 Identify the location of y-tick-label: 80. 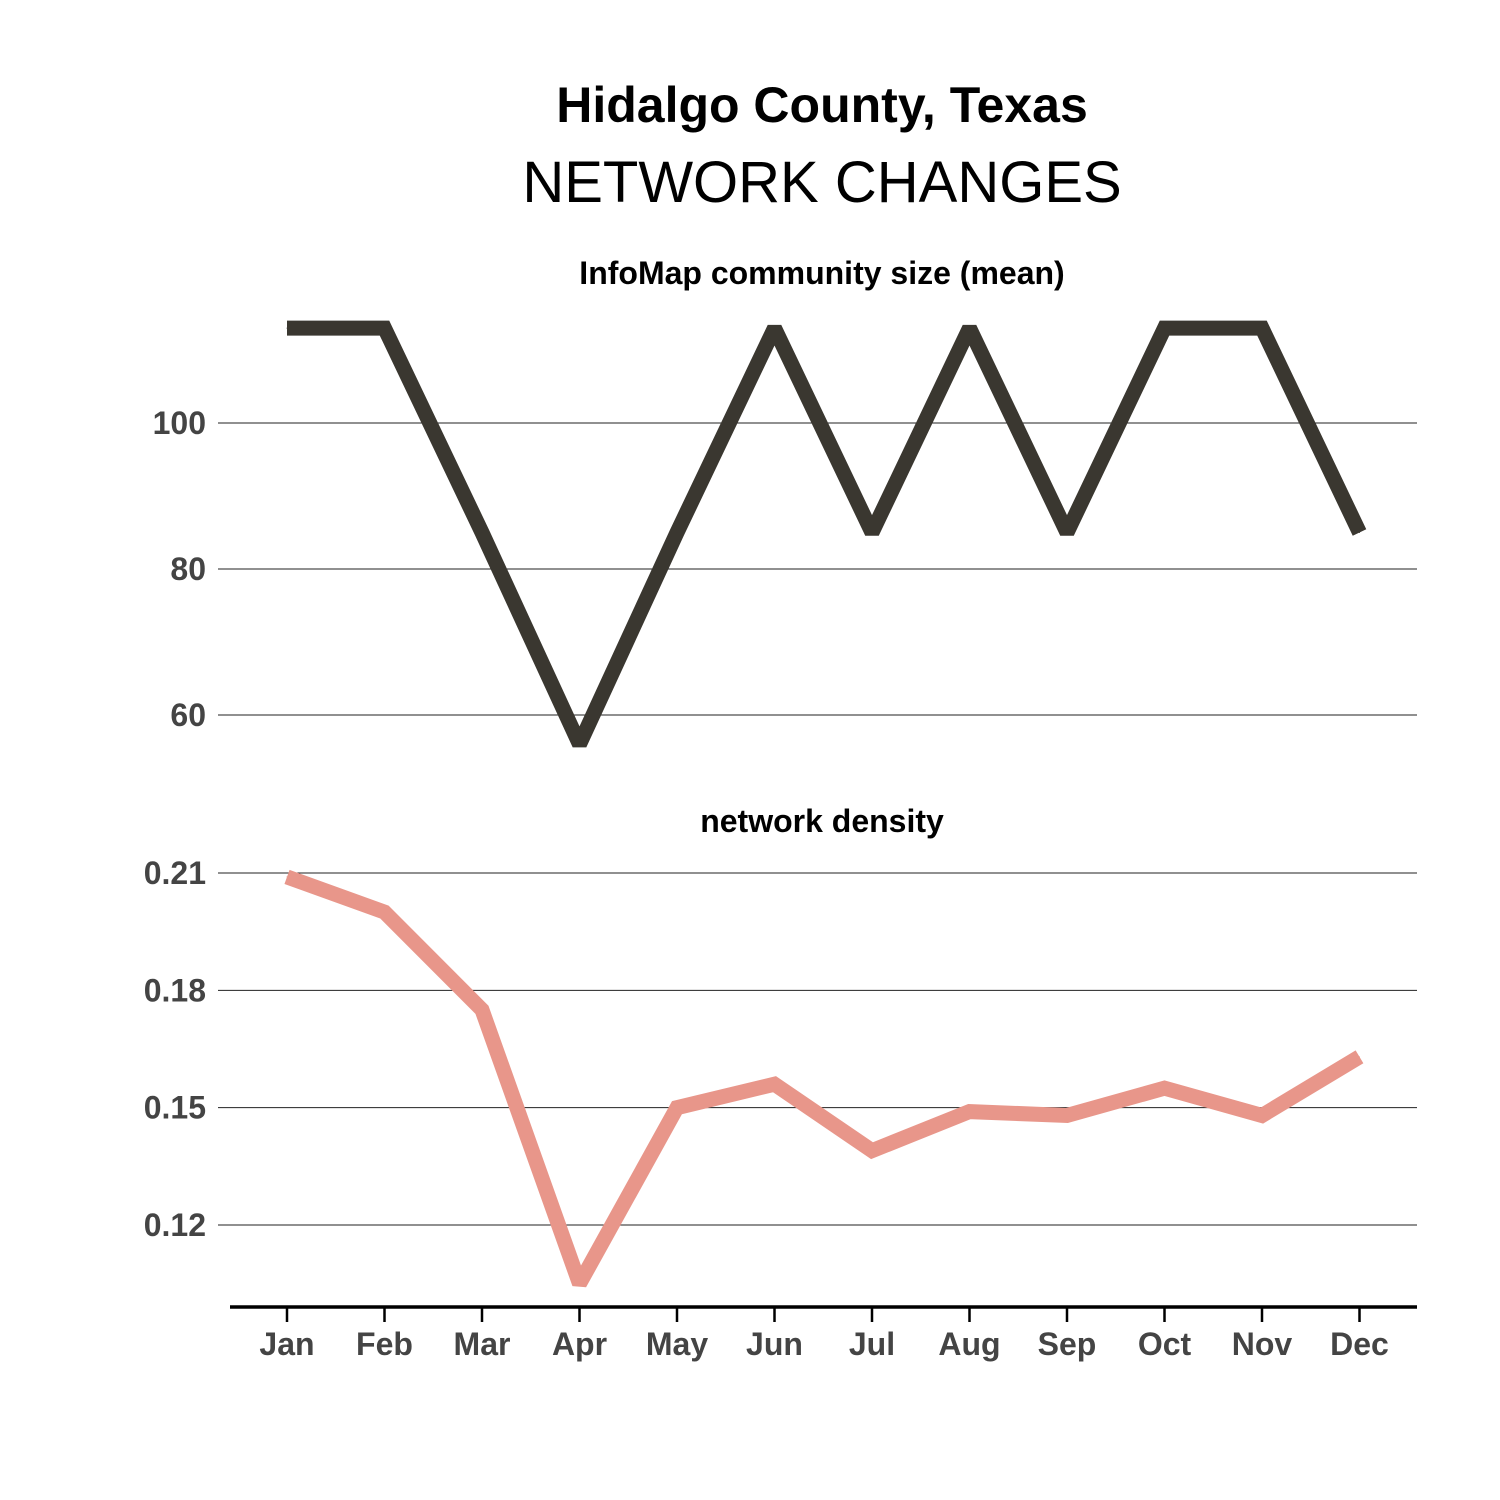
(188, 569).